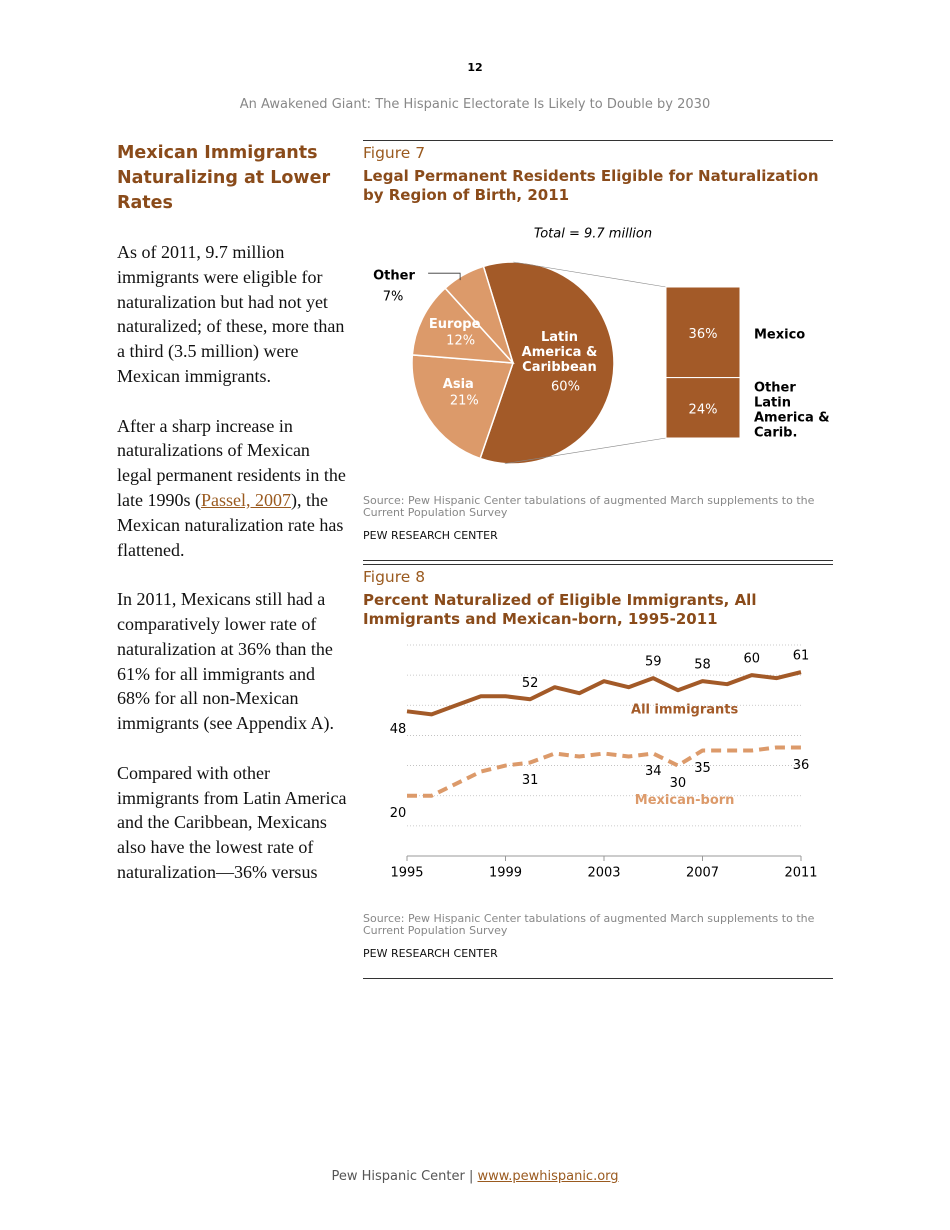 The height and width of the screenshot is (1230, 950). I want to click on data-label: 59, so click(653, 662).